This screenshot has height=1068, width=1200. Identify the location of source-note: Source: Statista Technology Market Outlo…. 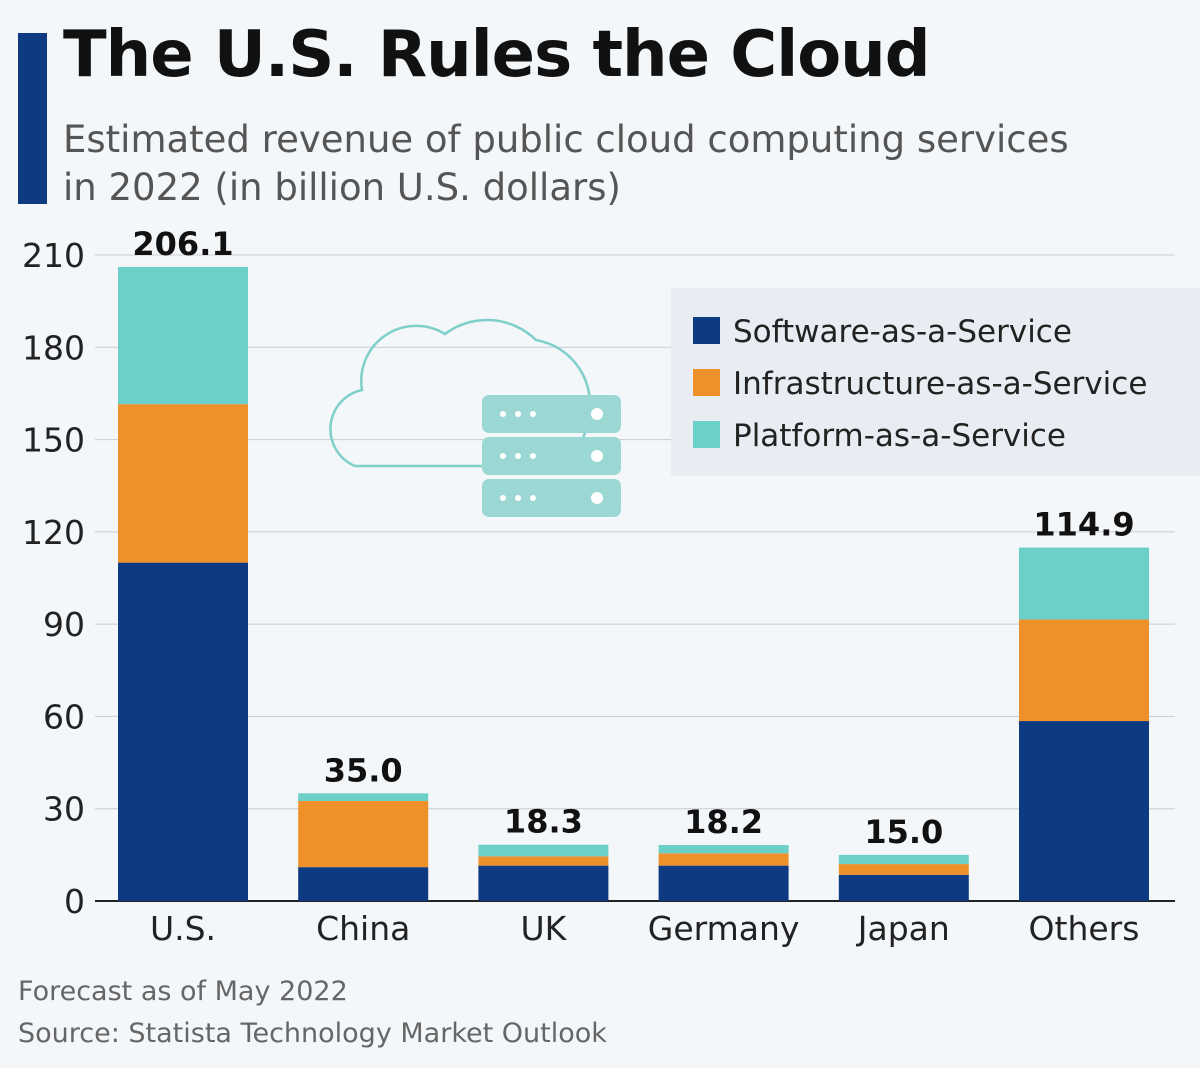
(312, 1033).